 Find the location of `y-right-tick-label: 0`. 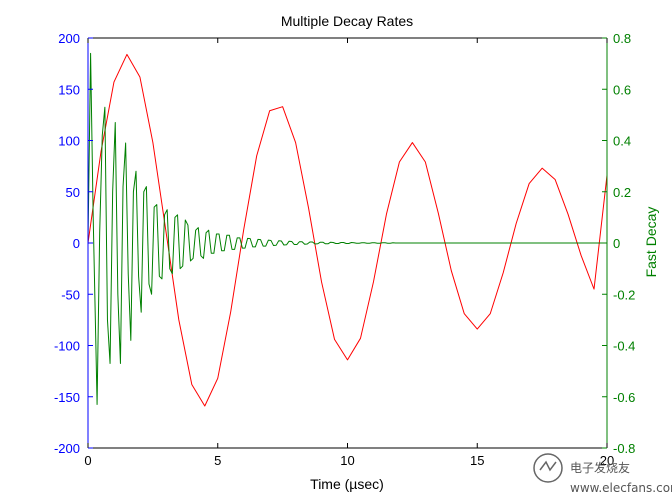

y-right-tick-label: 0 is located at coordinates (616, 243).